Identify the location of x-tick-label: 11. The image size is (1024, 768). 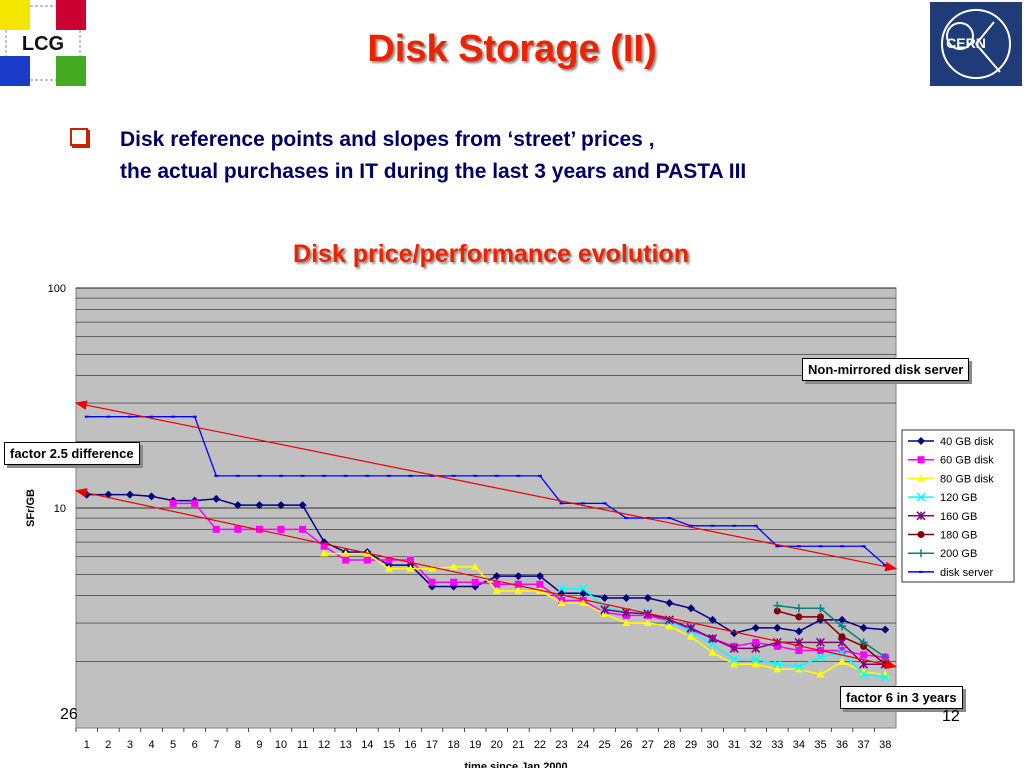
(302, 745).